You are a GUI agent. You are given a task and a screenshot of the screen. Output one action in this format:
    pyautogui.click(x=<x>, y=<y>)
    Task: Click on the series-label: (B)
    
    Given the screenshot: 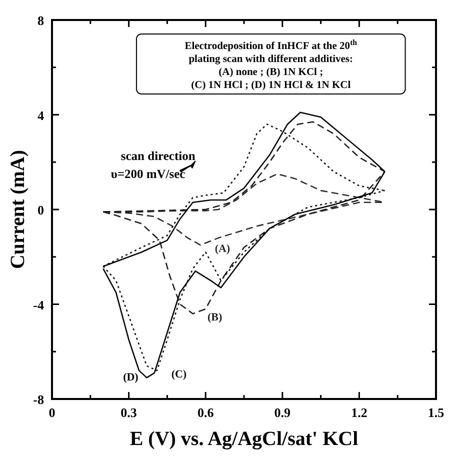 What is the action you would take?
    pyautogui.click(x=214, y=317)
    